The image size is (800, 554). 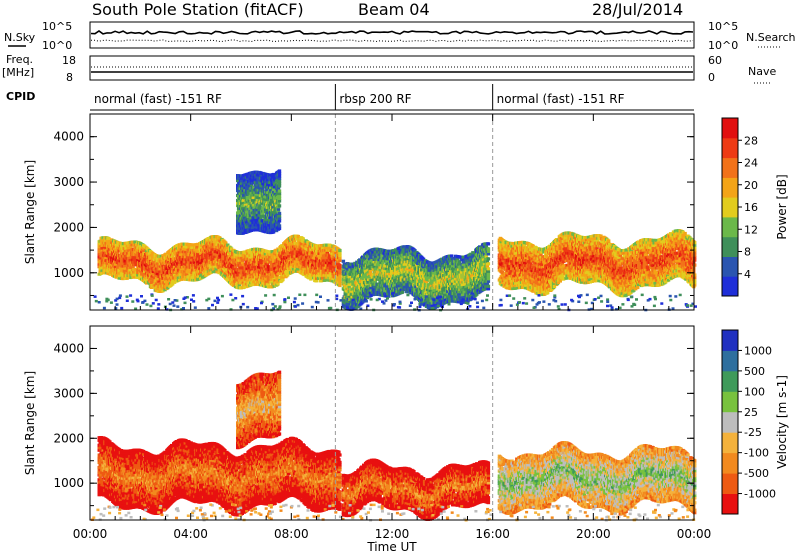 I want to click on station-title: South Pole Station (fitACF), so click(x=198, y=9).